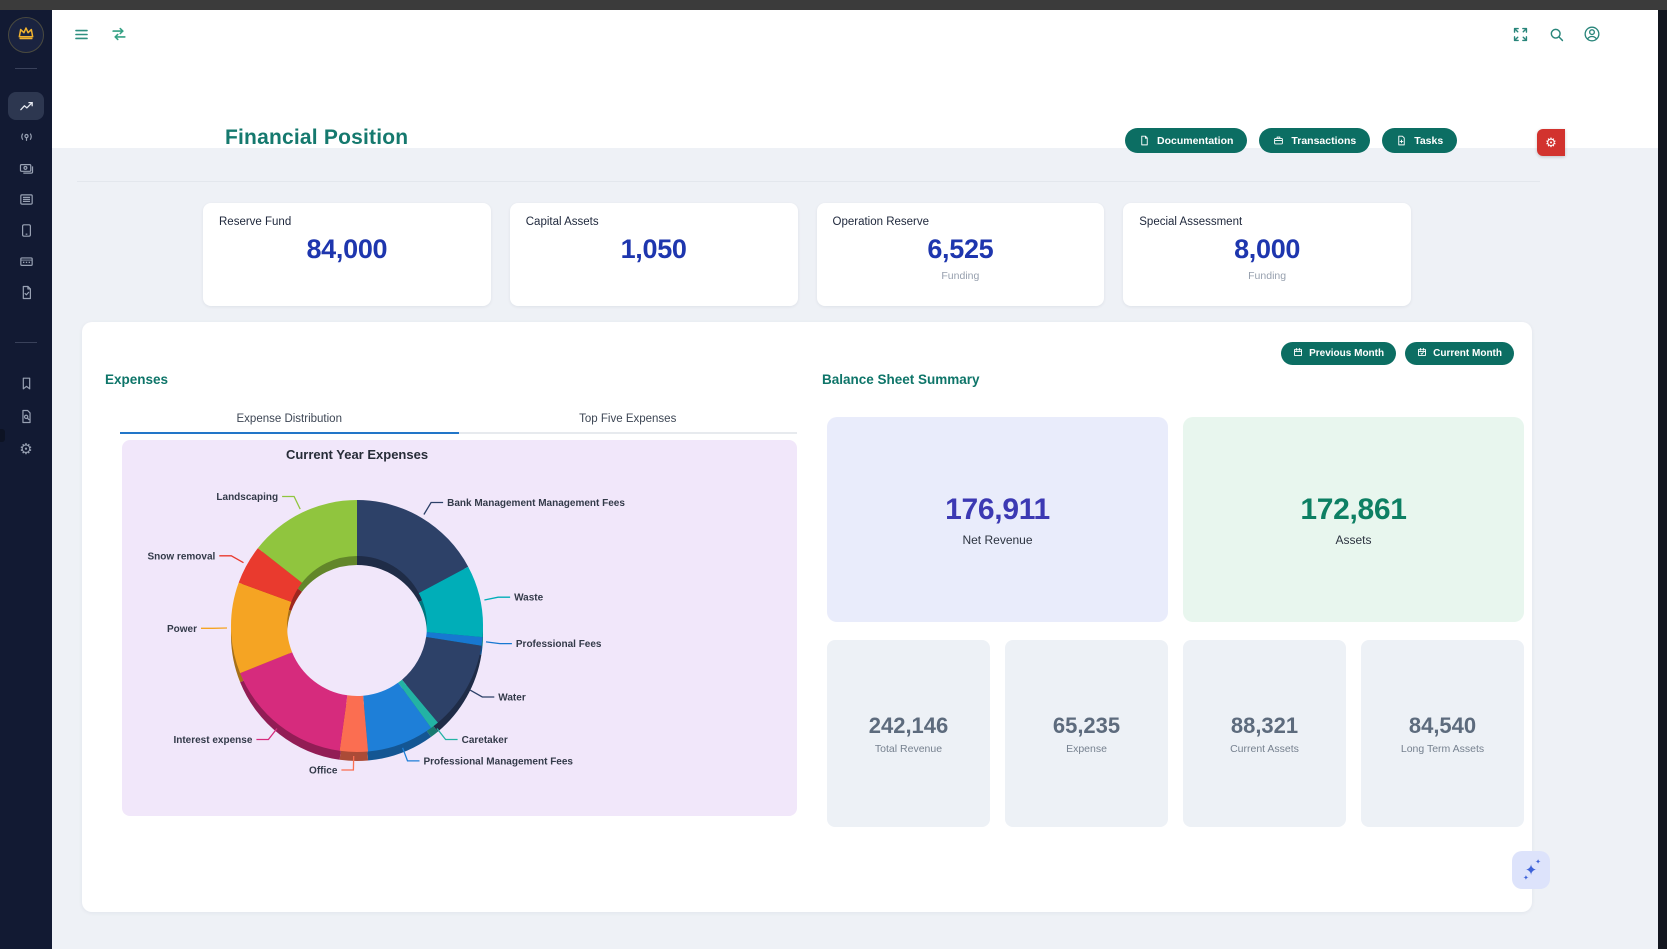 Image resolution: width=1667 pixels, height=949 pixels. I want to click on stat-card-reserve-fund: Reserve Fund 84,000, so click(347, 254).